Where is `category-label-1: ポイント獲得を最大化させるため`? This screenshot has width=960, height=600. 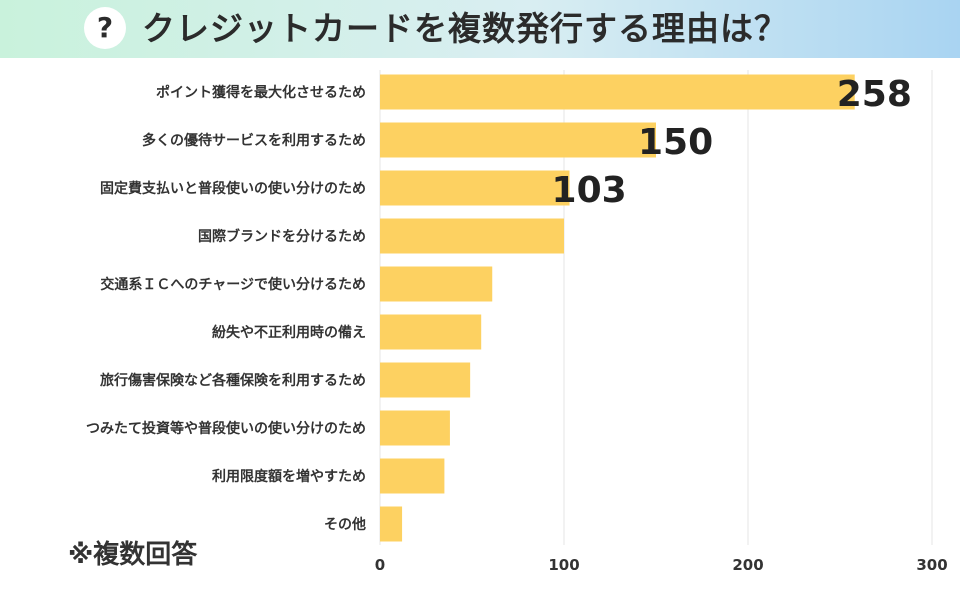
category-label-1: ポイント獲得を最大化させるため is located at coordinates (261, 92).